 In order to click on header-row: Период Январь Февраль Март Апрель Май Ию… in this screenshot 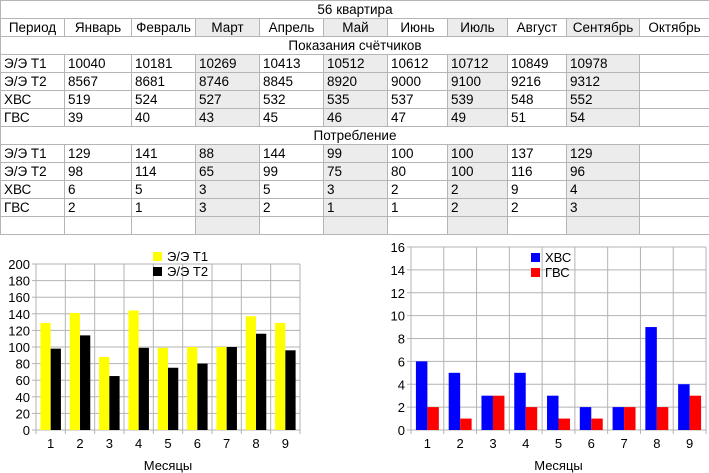, I will do `click(354, 27)`.